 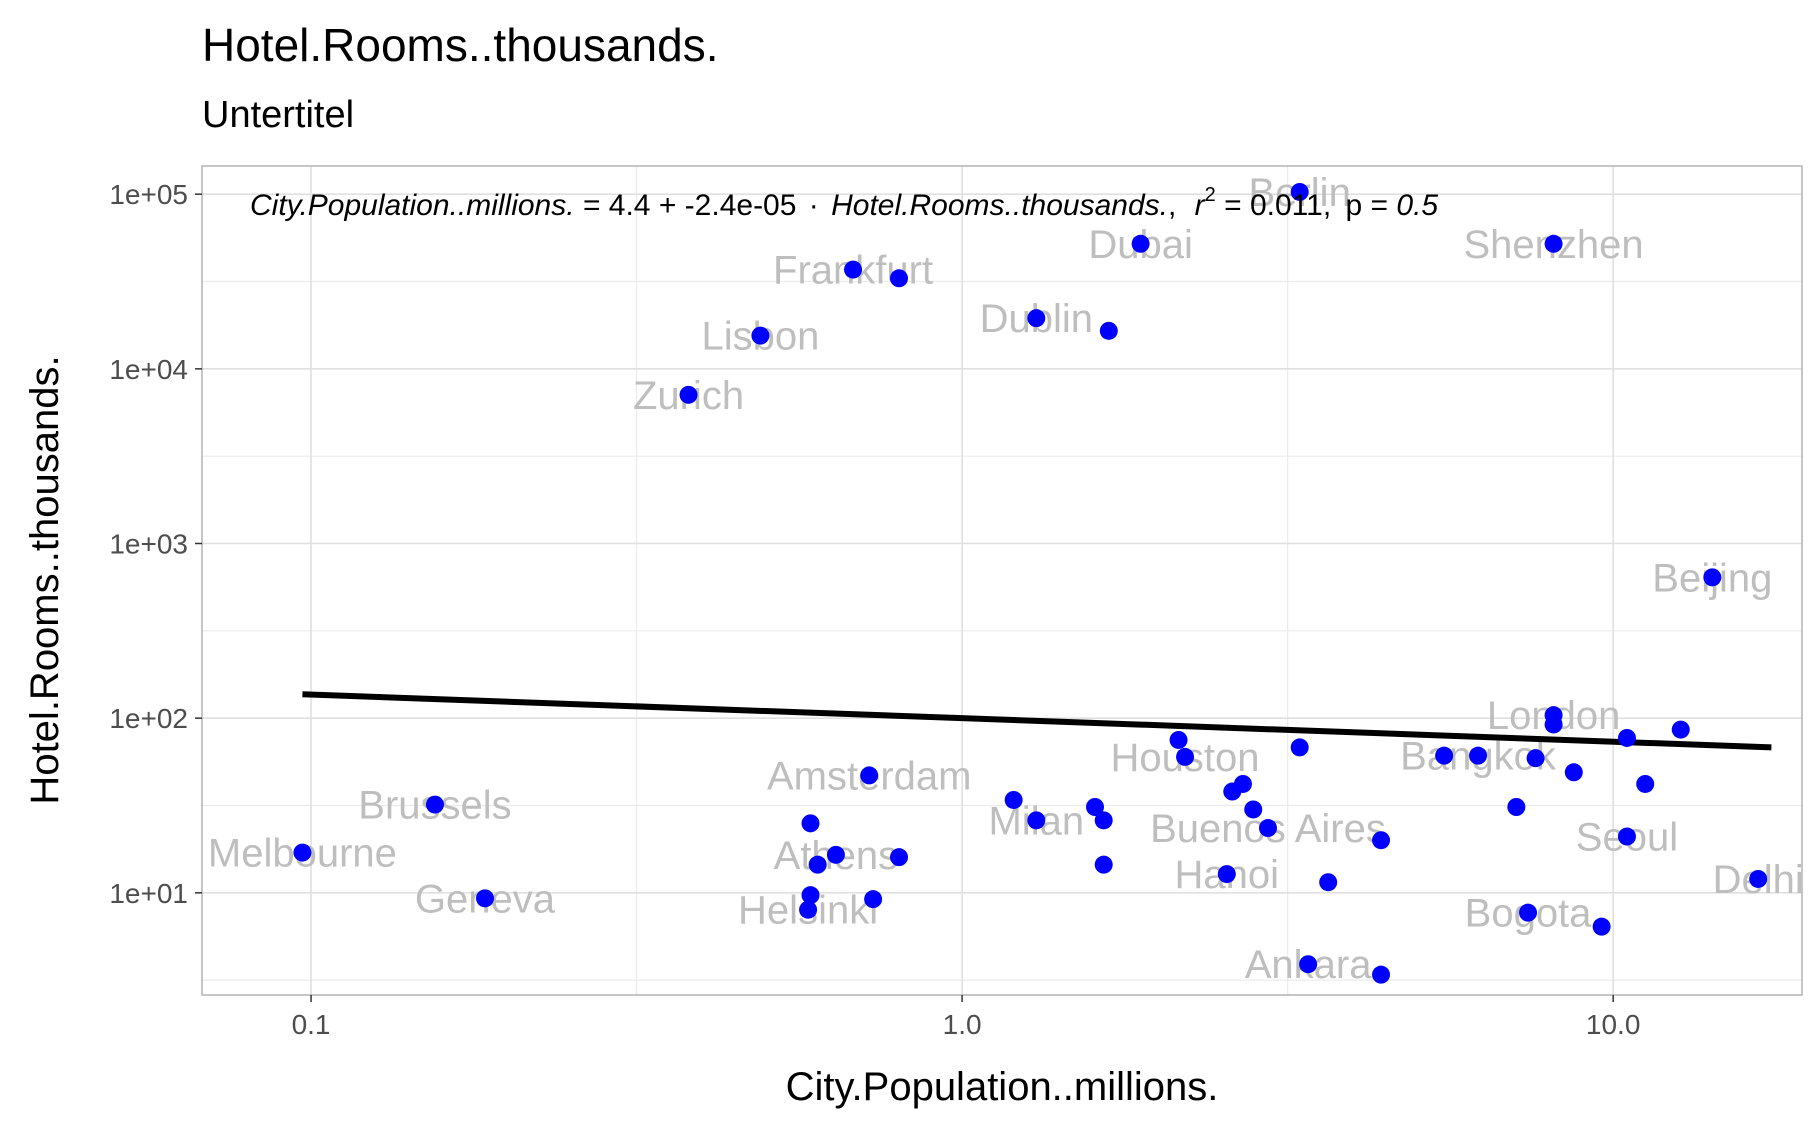 I want to click on y-axis-ticks: 1e+01 1e+02 1e+03 1e+04 1e+05, so click(x=155, y=544).